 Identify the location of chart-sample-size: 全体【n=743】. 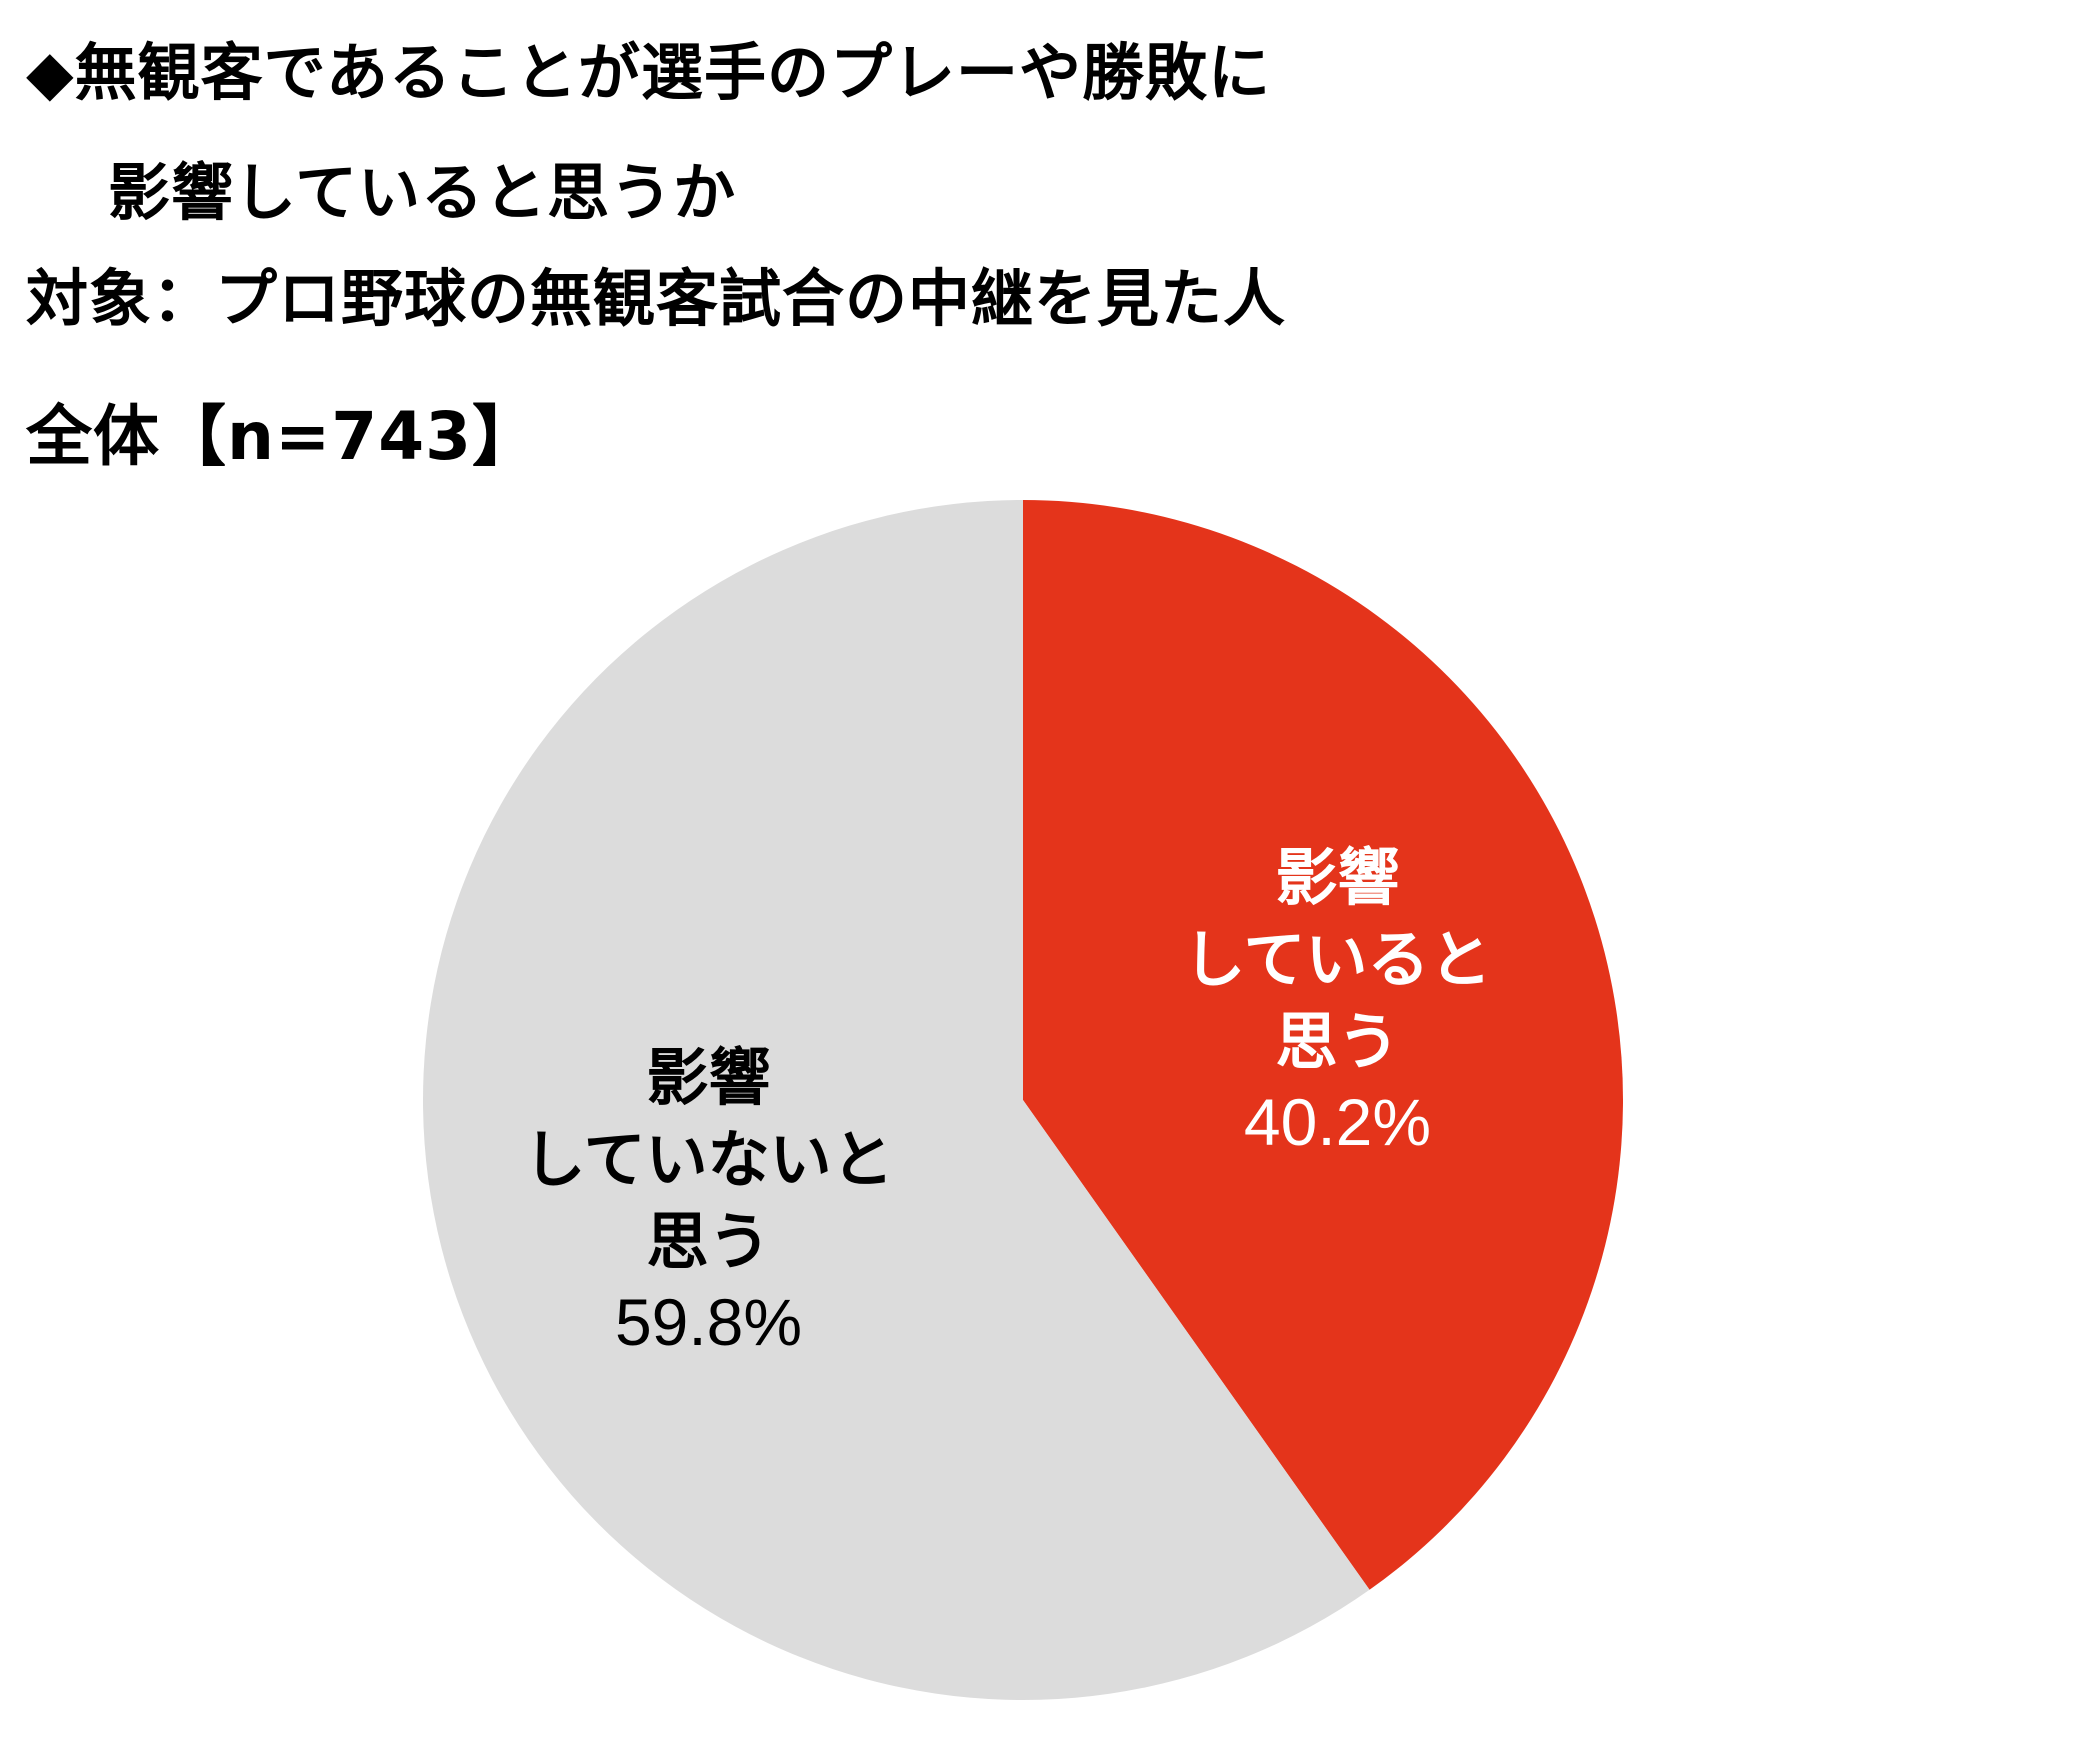
(283, 436).